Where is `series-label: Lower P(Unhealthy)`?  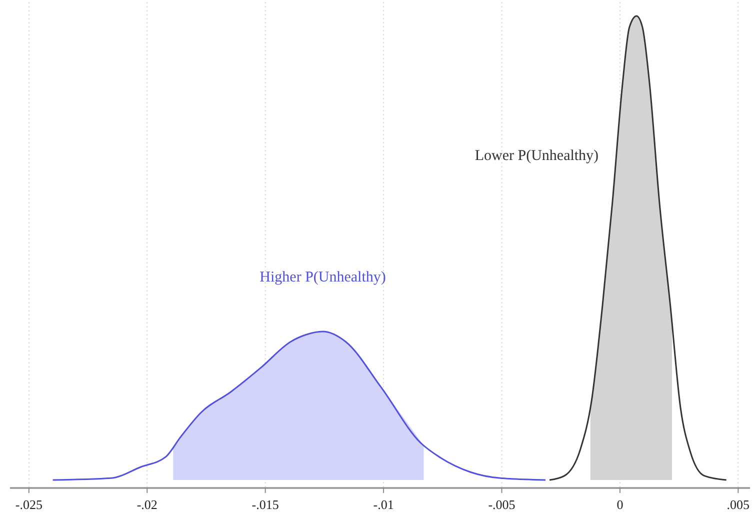 series-label: Lower P(Unhealthy) is located at coordinates (536, 156).